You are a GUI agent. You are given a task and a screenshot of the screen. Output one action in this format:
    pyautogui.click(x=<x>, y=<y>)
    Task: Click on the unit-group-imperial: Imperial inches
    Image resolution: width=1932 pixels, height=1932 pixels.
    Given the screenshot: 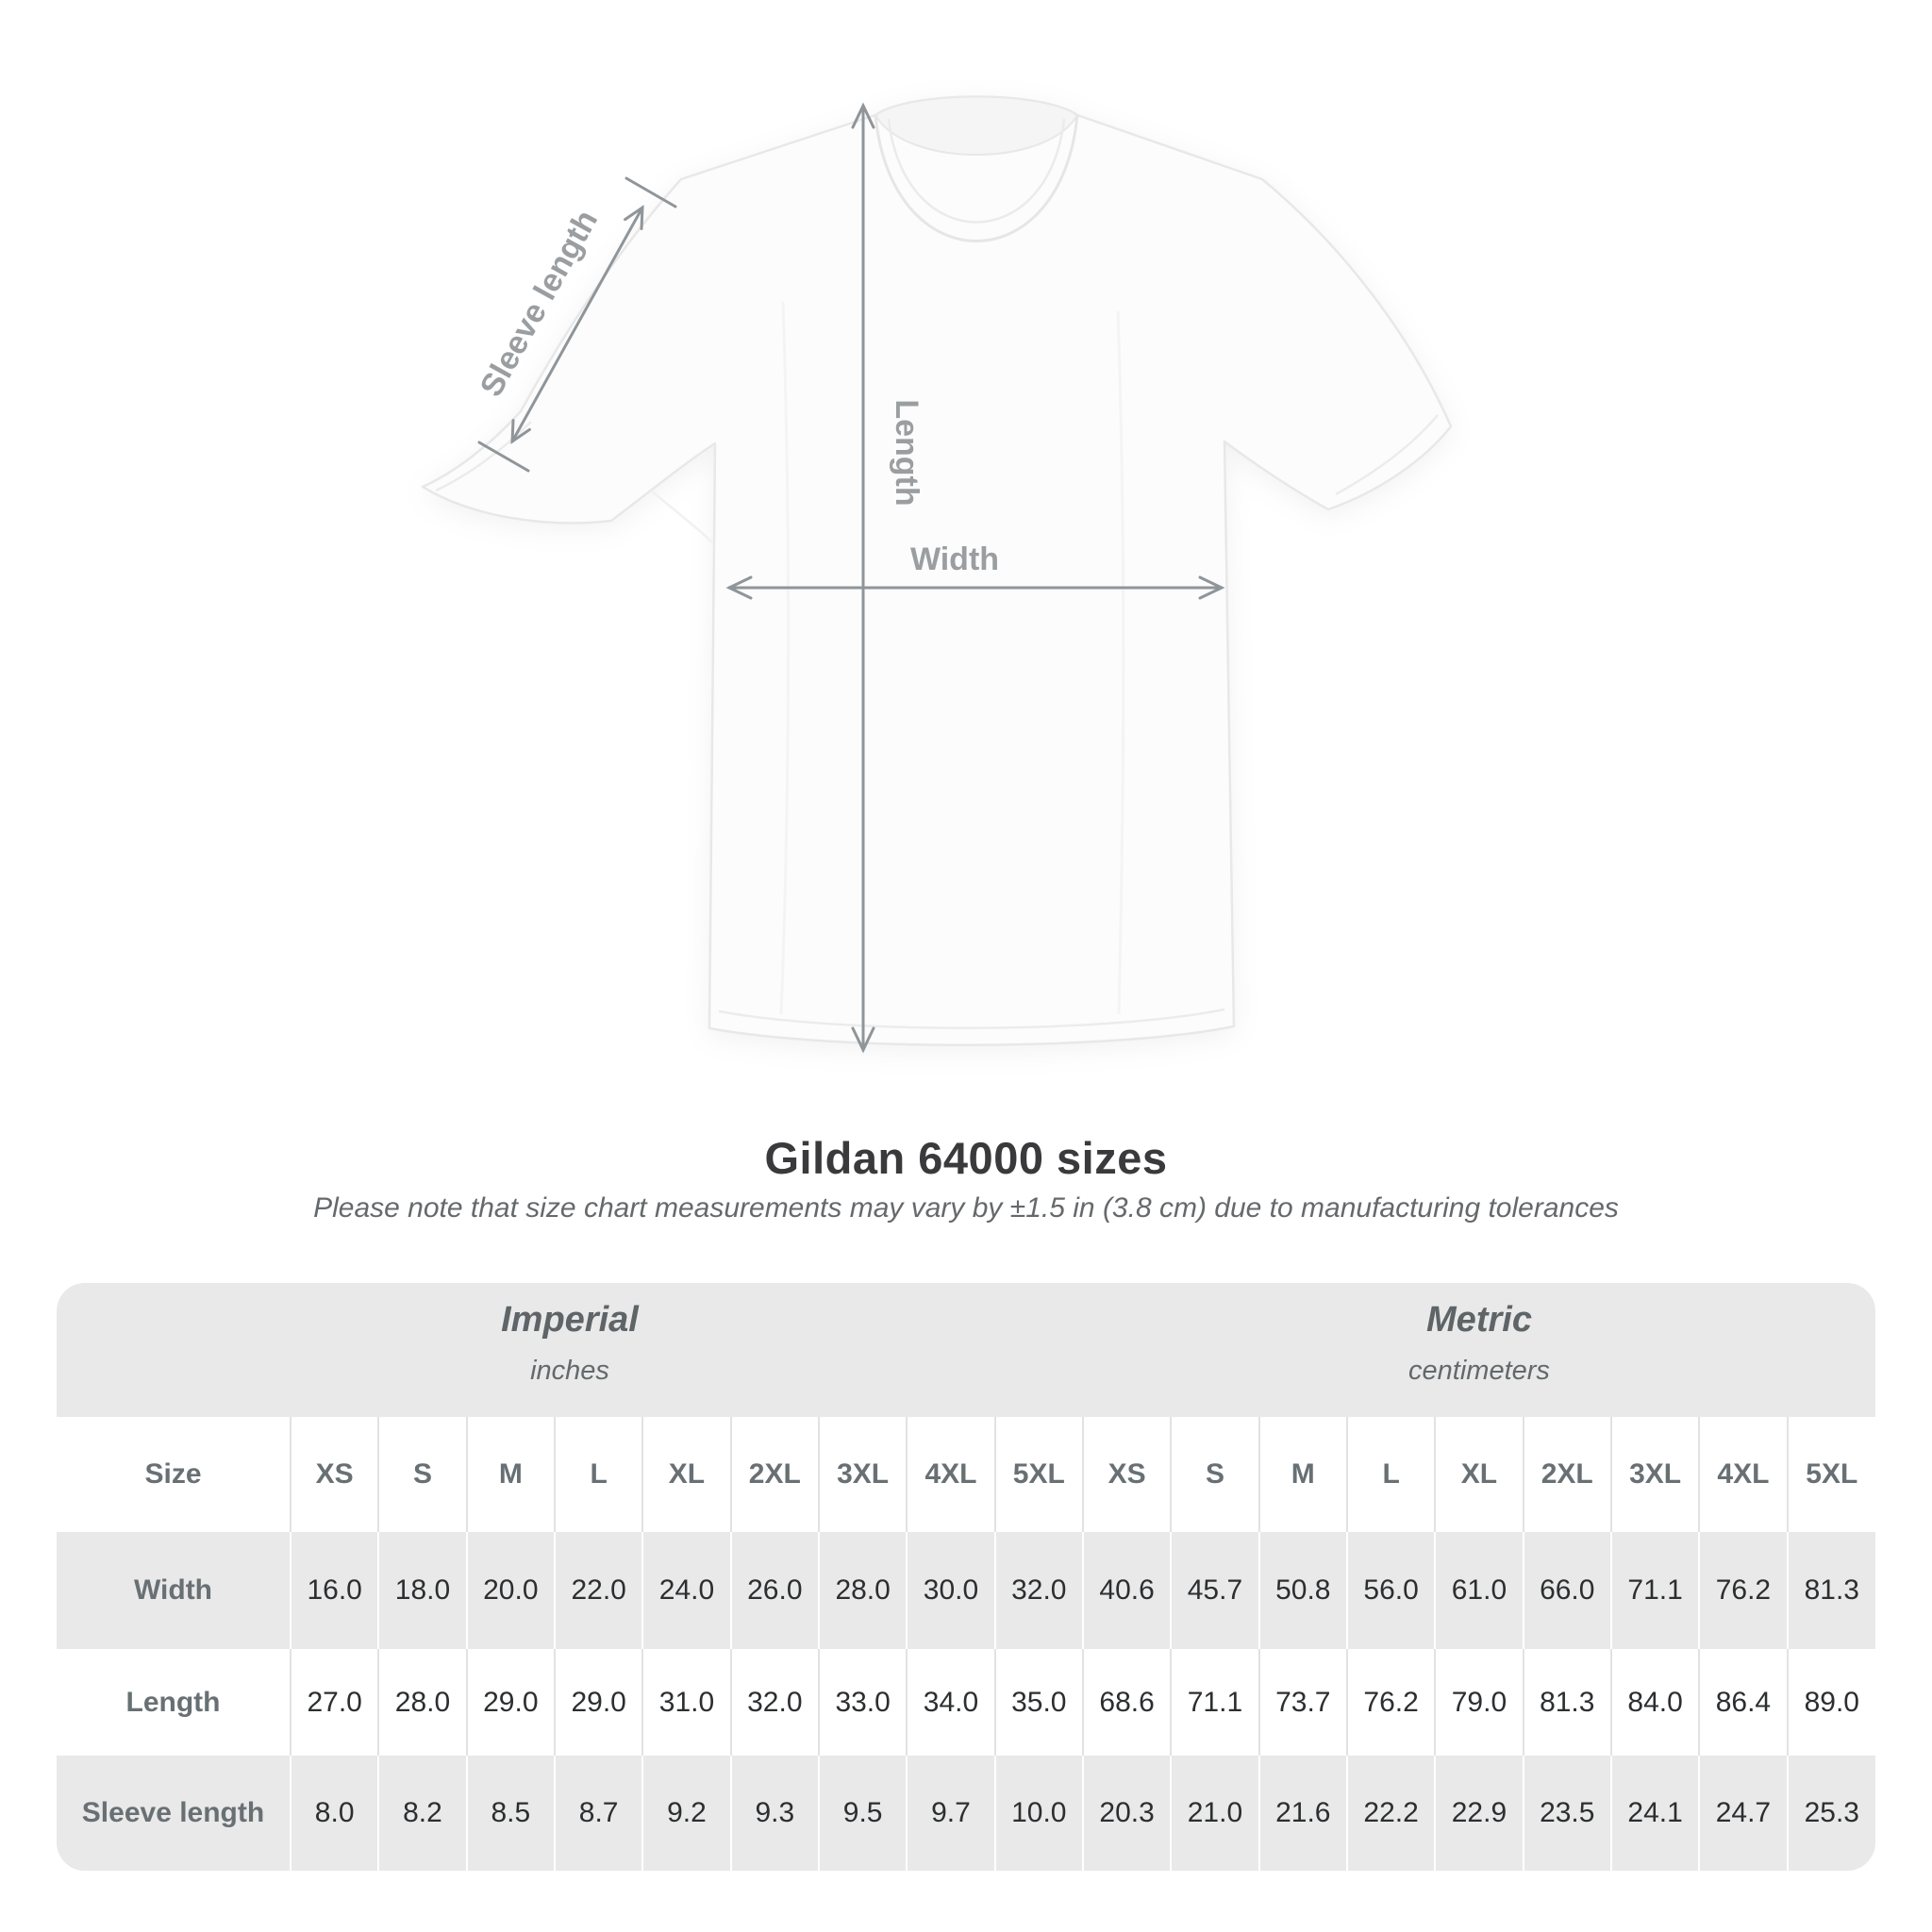 What is the action you would take?
    pyautogui.click(x=570, y=1350)
    